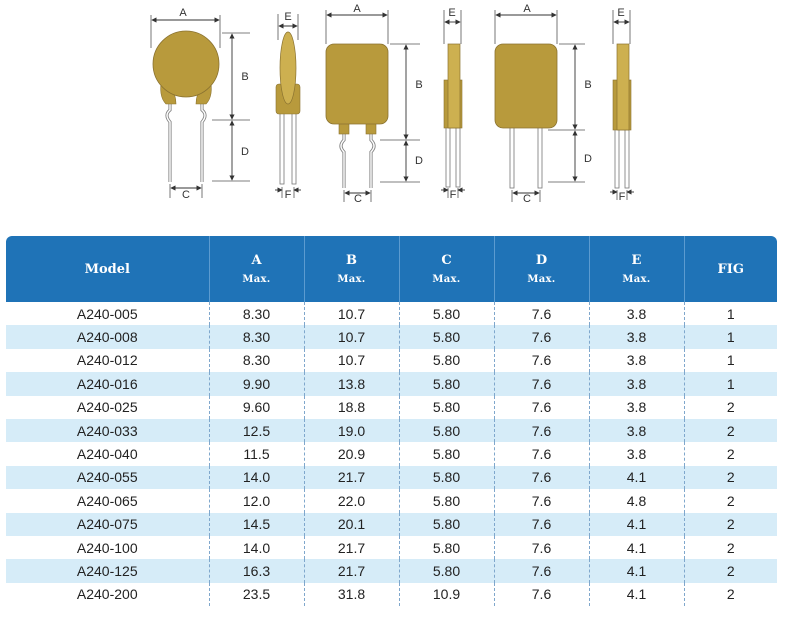 The height and width of the screenshot is (619, 786). What do you see at coordinates (257, 407) in the screenshot?
I see `cell-a: 9.60` at bounding box center [257, 407].